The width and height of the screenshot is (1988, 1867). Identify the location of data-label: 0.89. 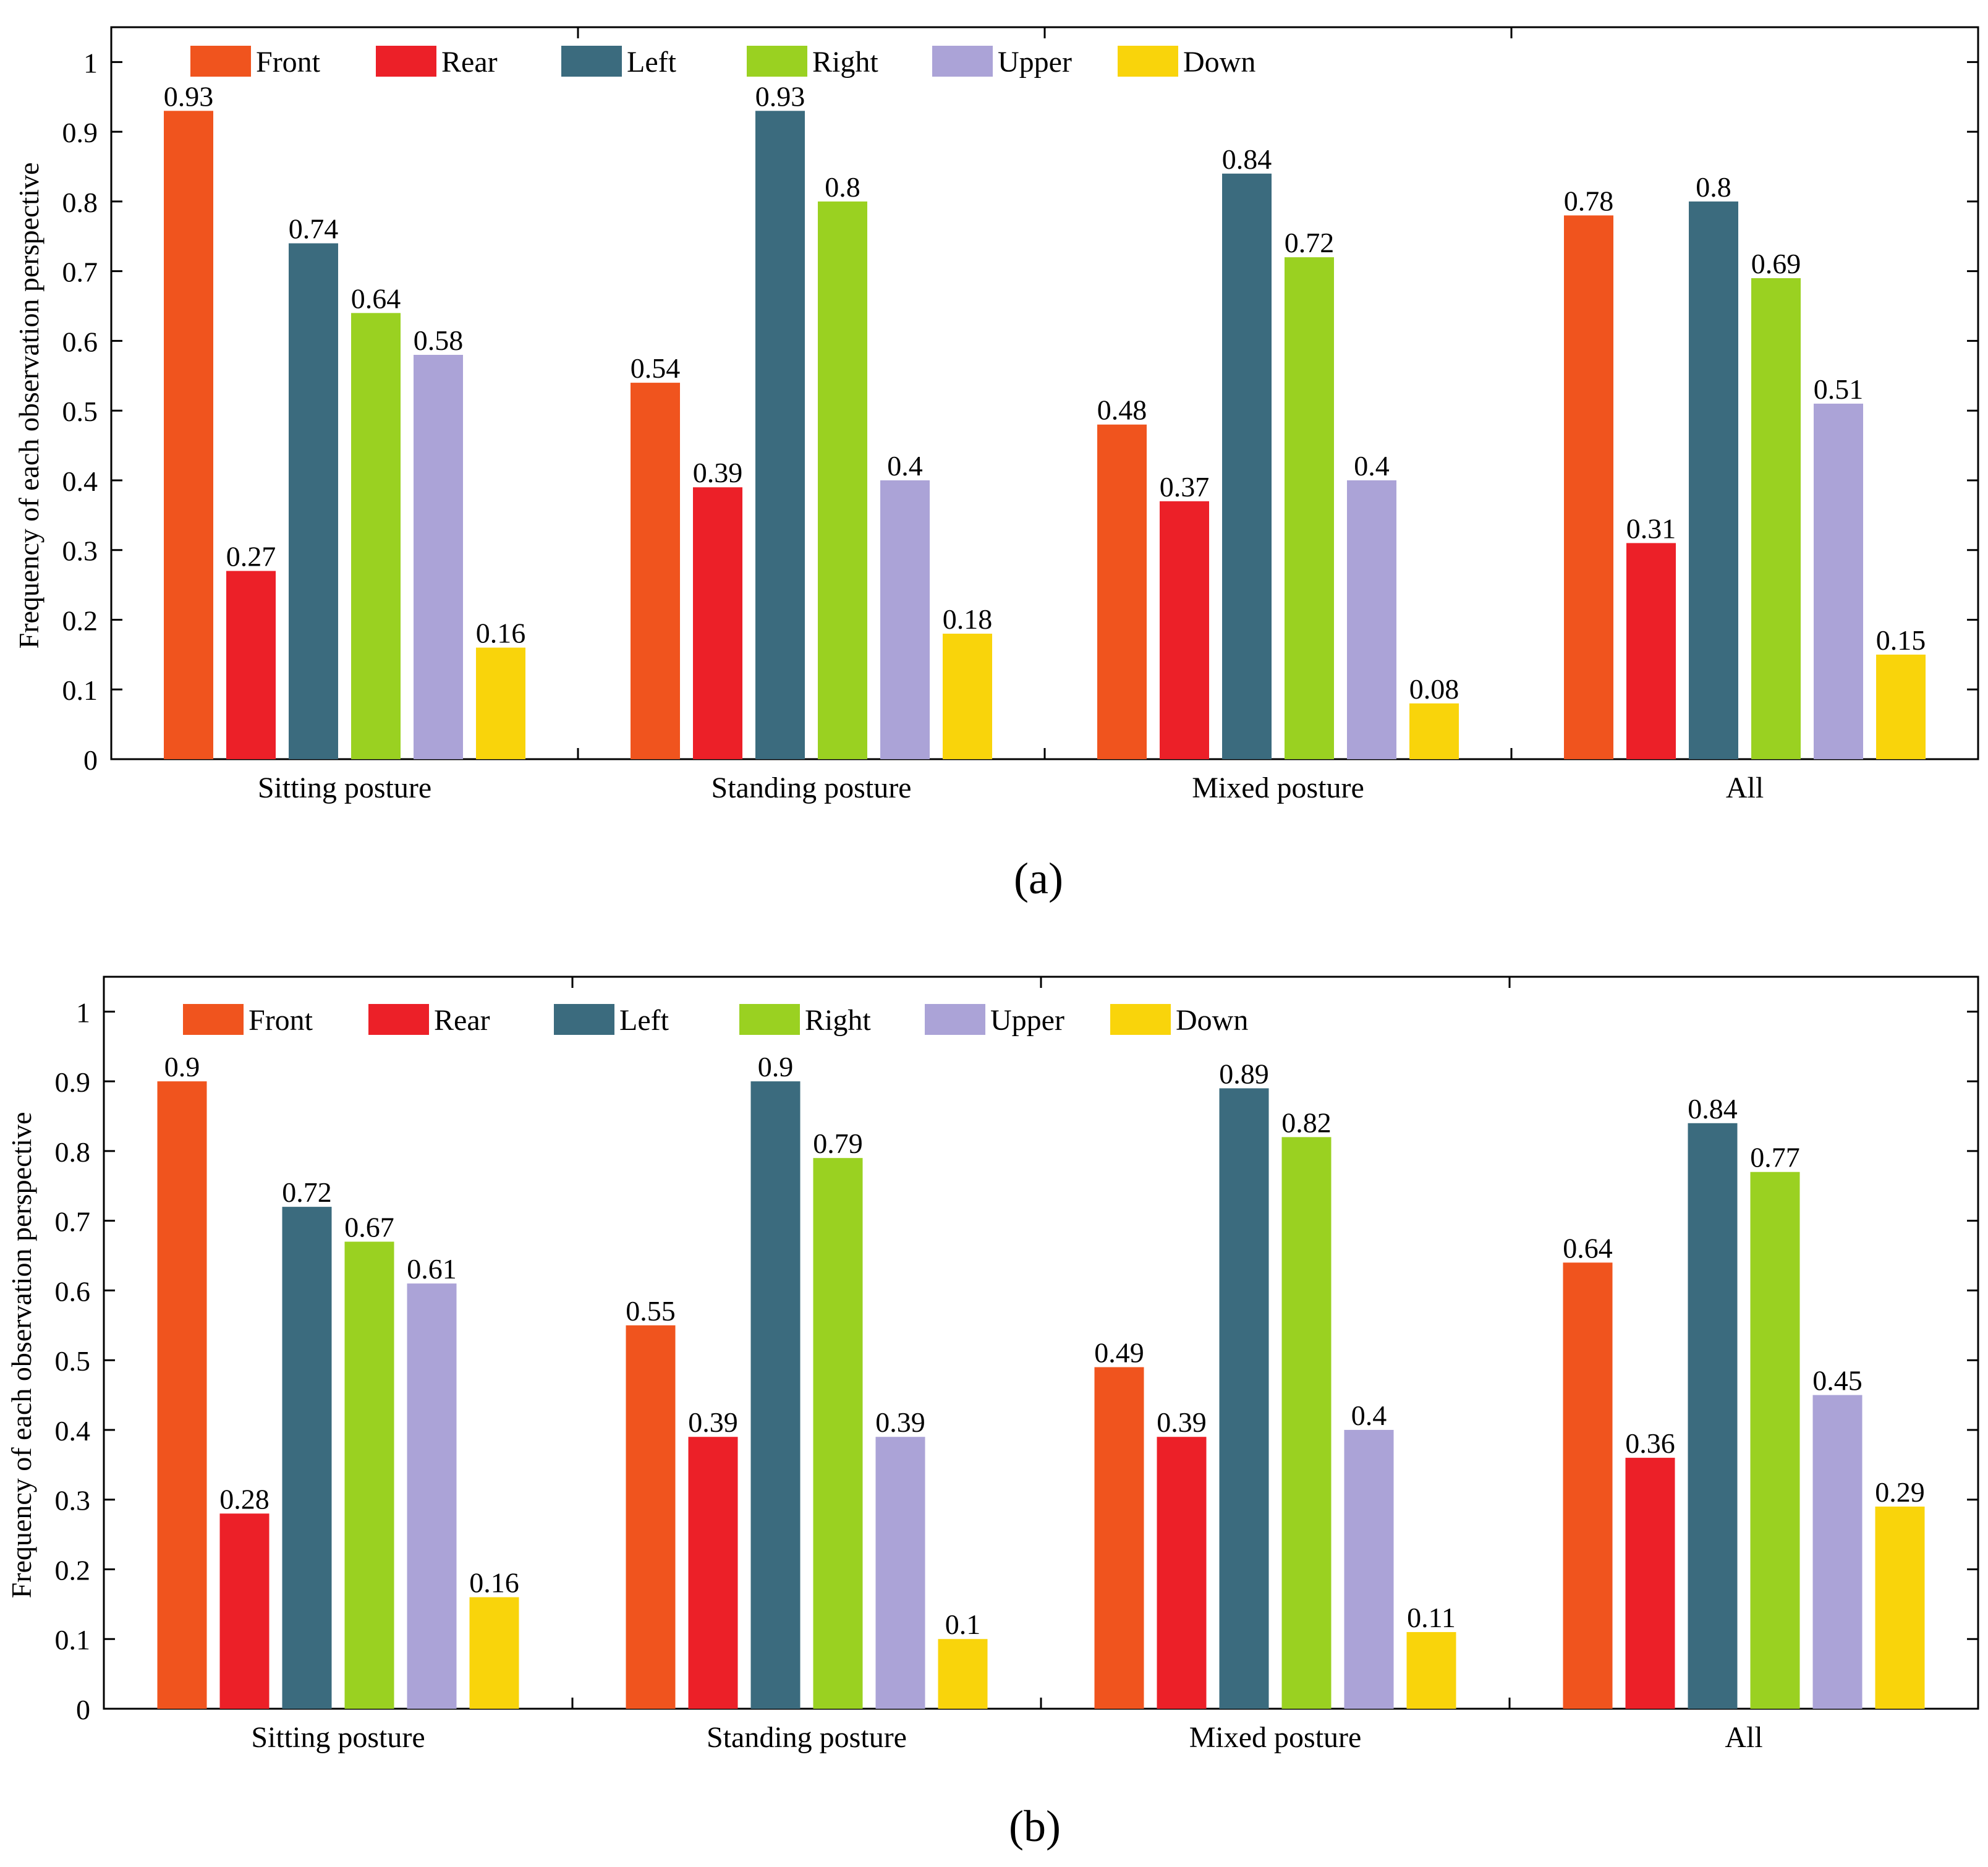
(1244, 1073).